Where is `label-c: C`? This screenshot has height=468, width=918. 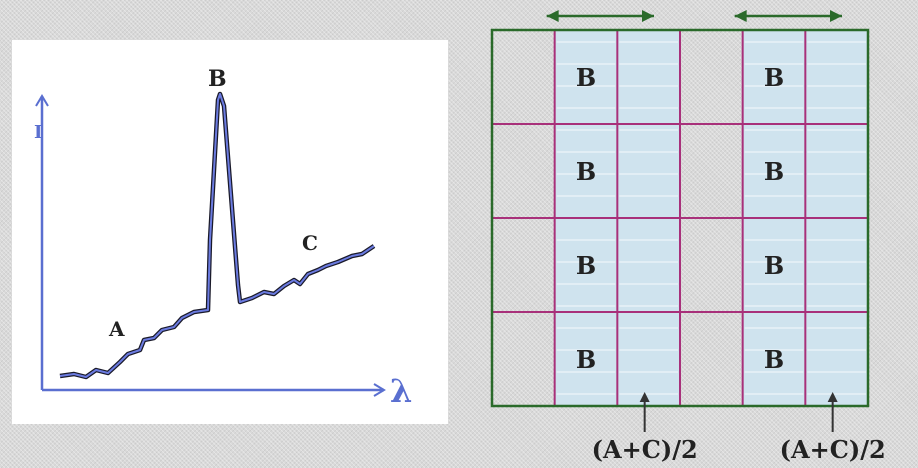
label-c: C is located at coordinates (310, 243).